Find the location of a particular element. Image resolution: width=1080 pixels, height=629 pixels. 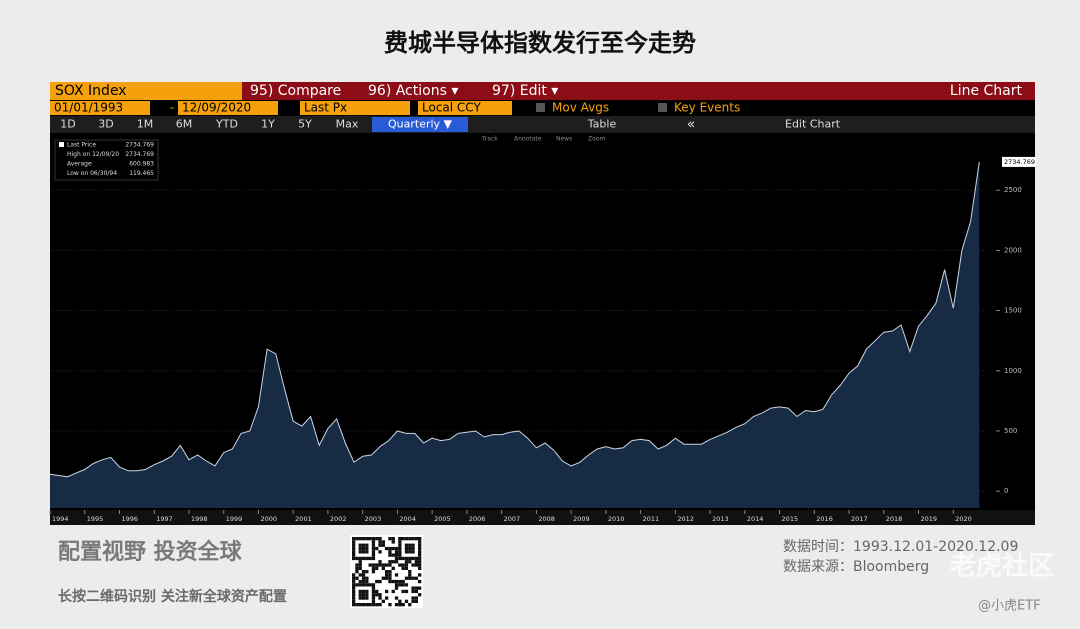

menu-item: 97) Edit ▾ is located at coordinates (525, 91).